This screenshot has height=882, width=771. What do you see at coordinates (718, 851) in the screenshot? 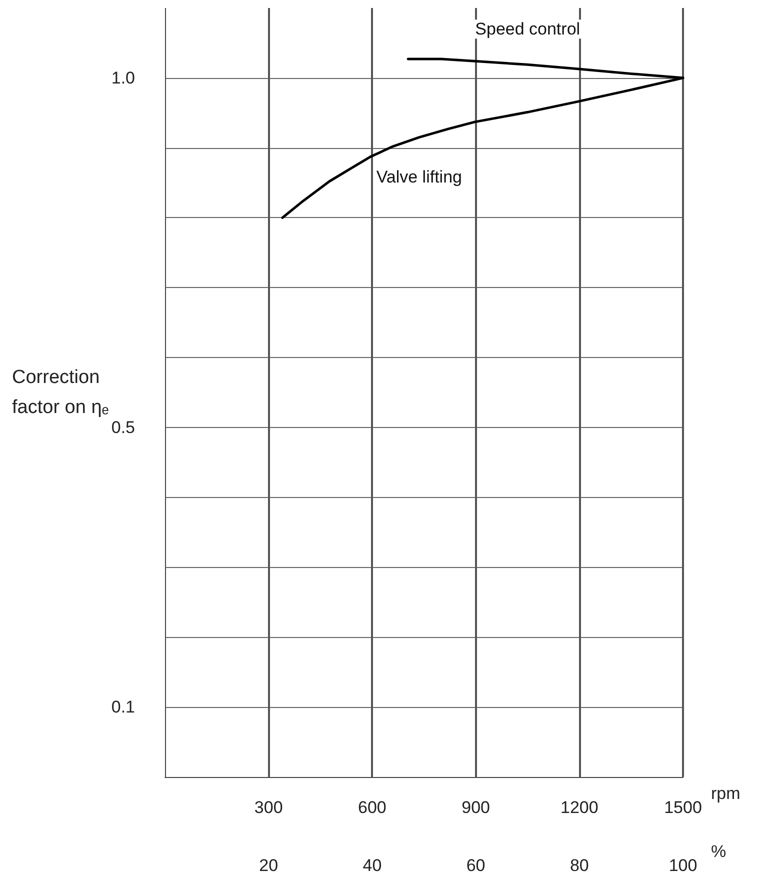
I see `x2-axis-title: %` at bounding box center [718, 851].